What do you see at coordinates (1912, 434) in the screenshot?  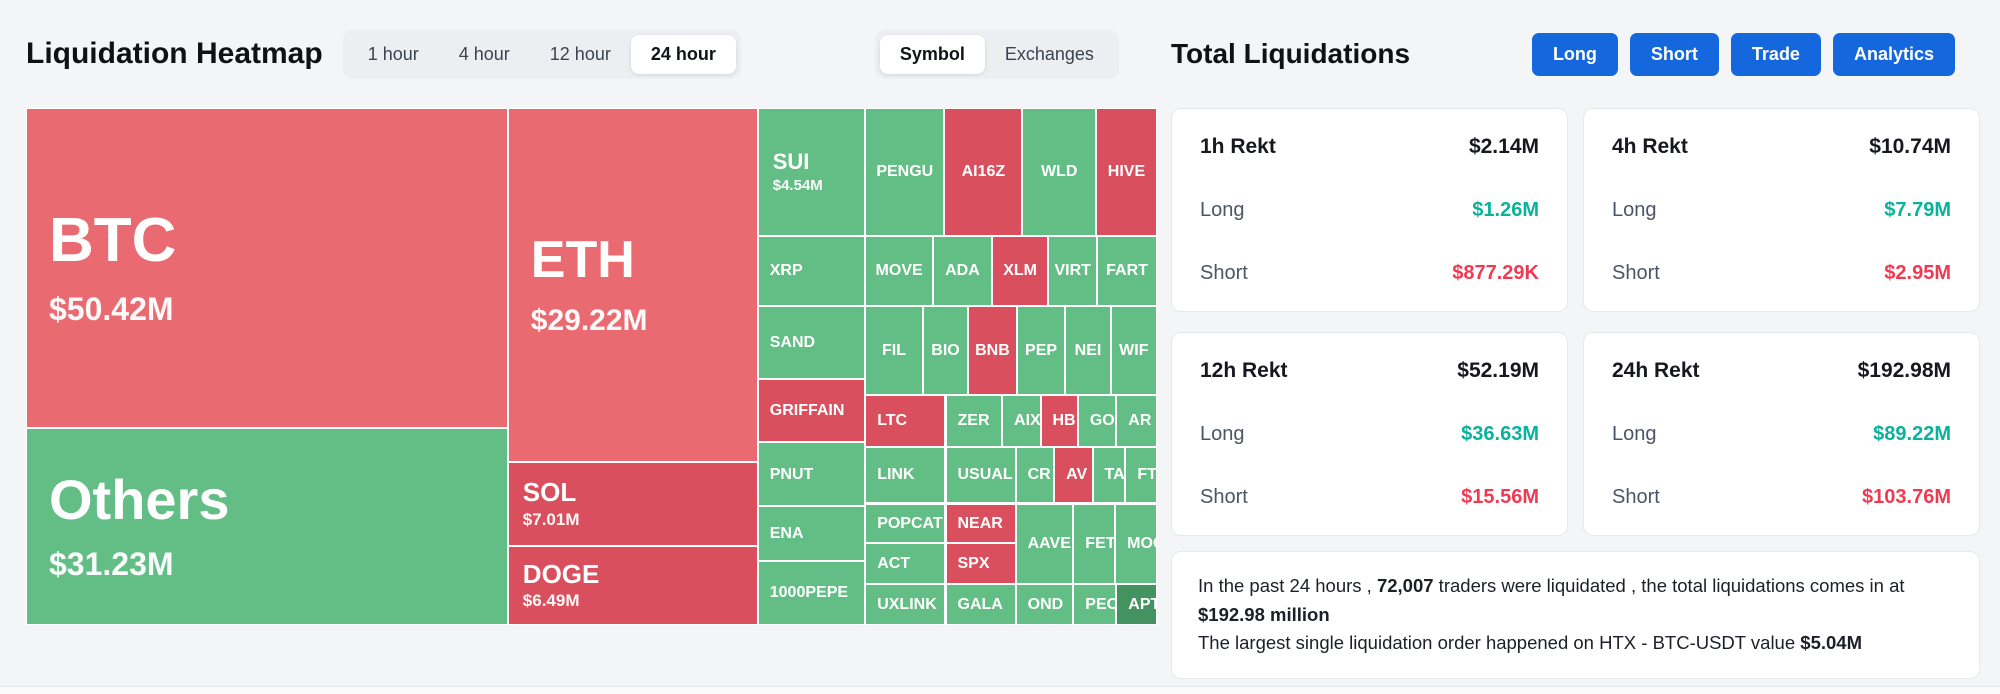 I see `long-value: $89.22M` at bounding box center [1912, 434].